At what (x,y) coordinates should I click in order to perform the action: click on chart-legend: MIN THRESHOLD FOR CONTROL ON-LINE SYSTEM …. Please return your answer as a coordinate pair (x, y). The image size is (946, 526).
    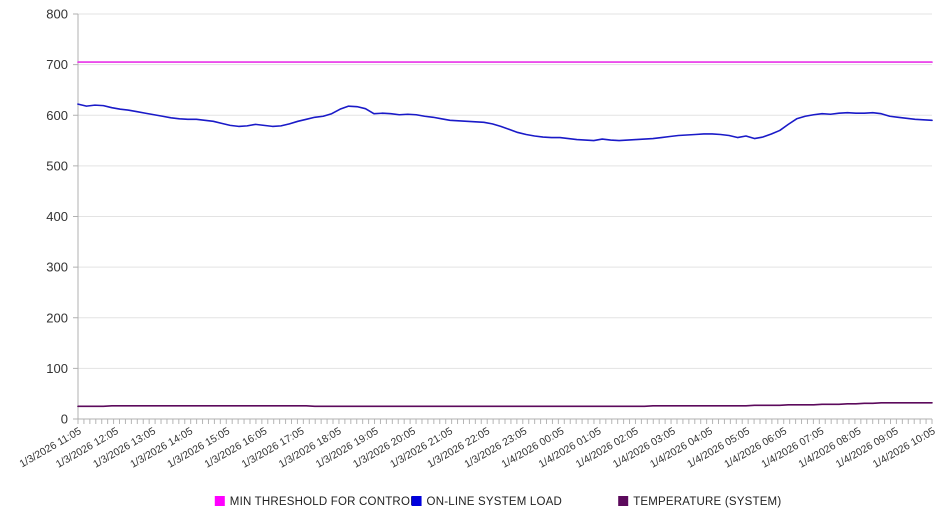
    Looking at the image, I should click on (497, 502).